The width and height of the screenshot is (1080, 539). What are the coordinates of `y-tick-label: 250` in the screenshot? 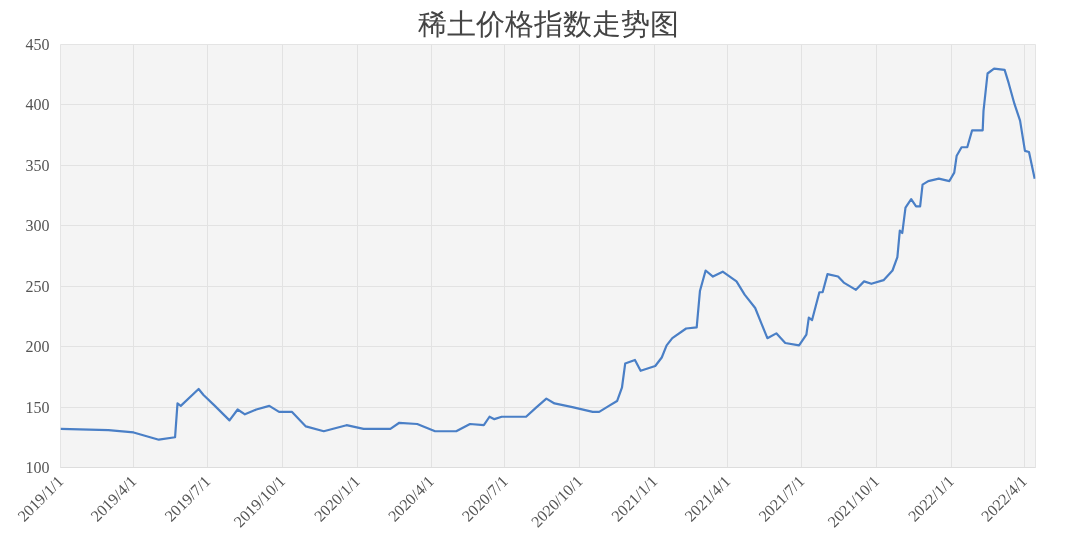 It's located at (37, 286).